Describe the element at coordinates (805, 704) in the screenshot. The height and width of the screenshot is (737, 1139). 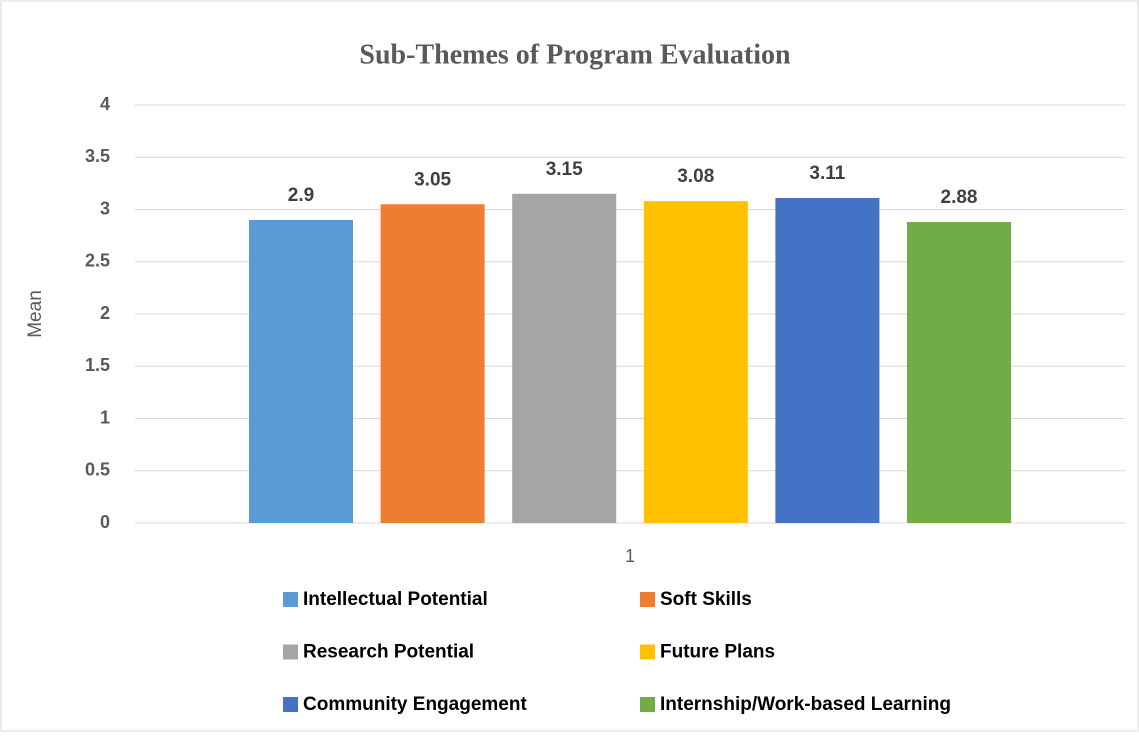
I see `legend-label: Internship/Work-based Learning` at that location.